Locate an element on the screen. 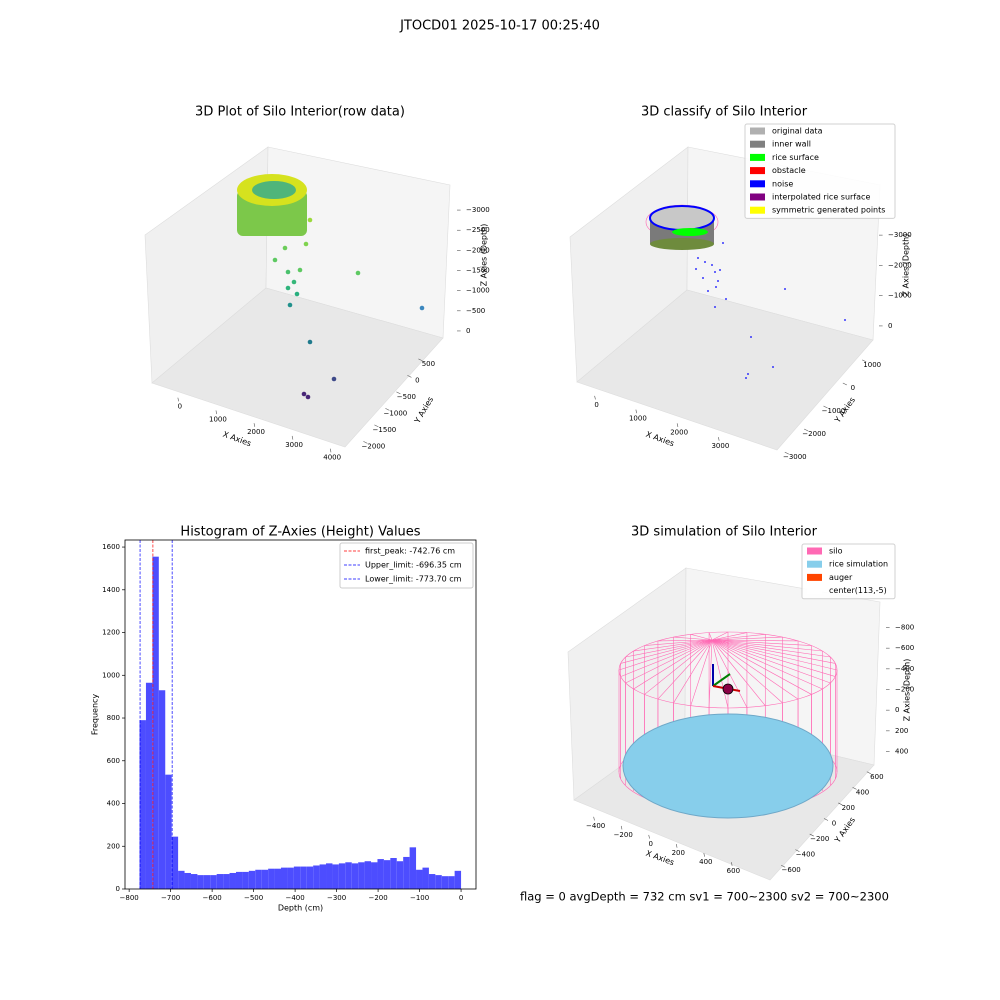  y-tick-label: −500 is located at coordinates (406, 397).